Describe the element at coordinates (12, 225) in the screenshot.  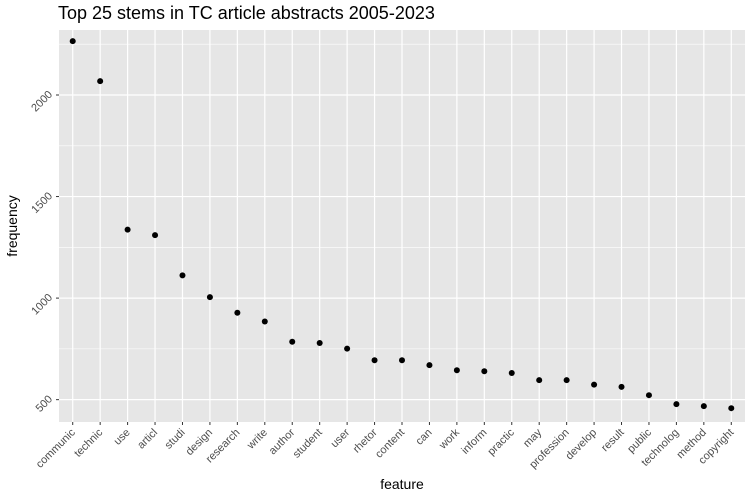
I see `y-axis-title: frequency` at that location.